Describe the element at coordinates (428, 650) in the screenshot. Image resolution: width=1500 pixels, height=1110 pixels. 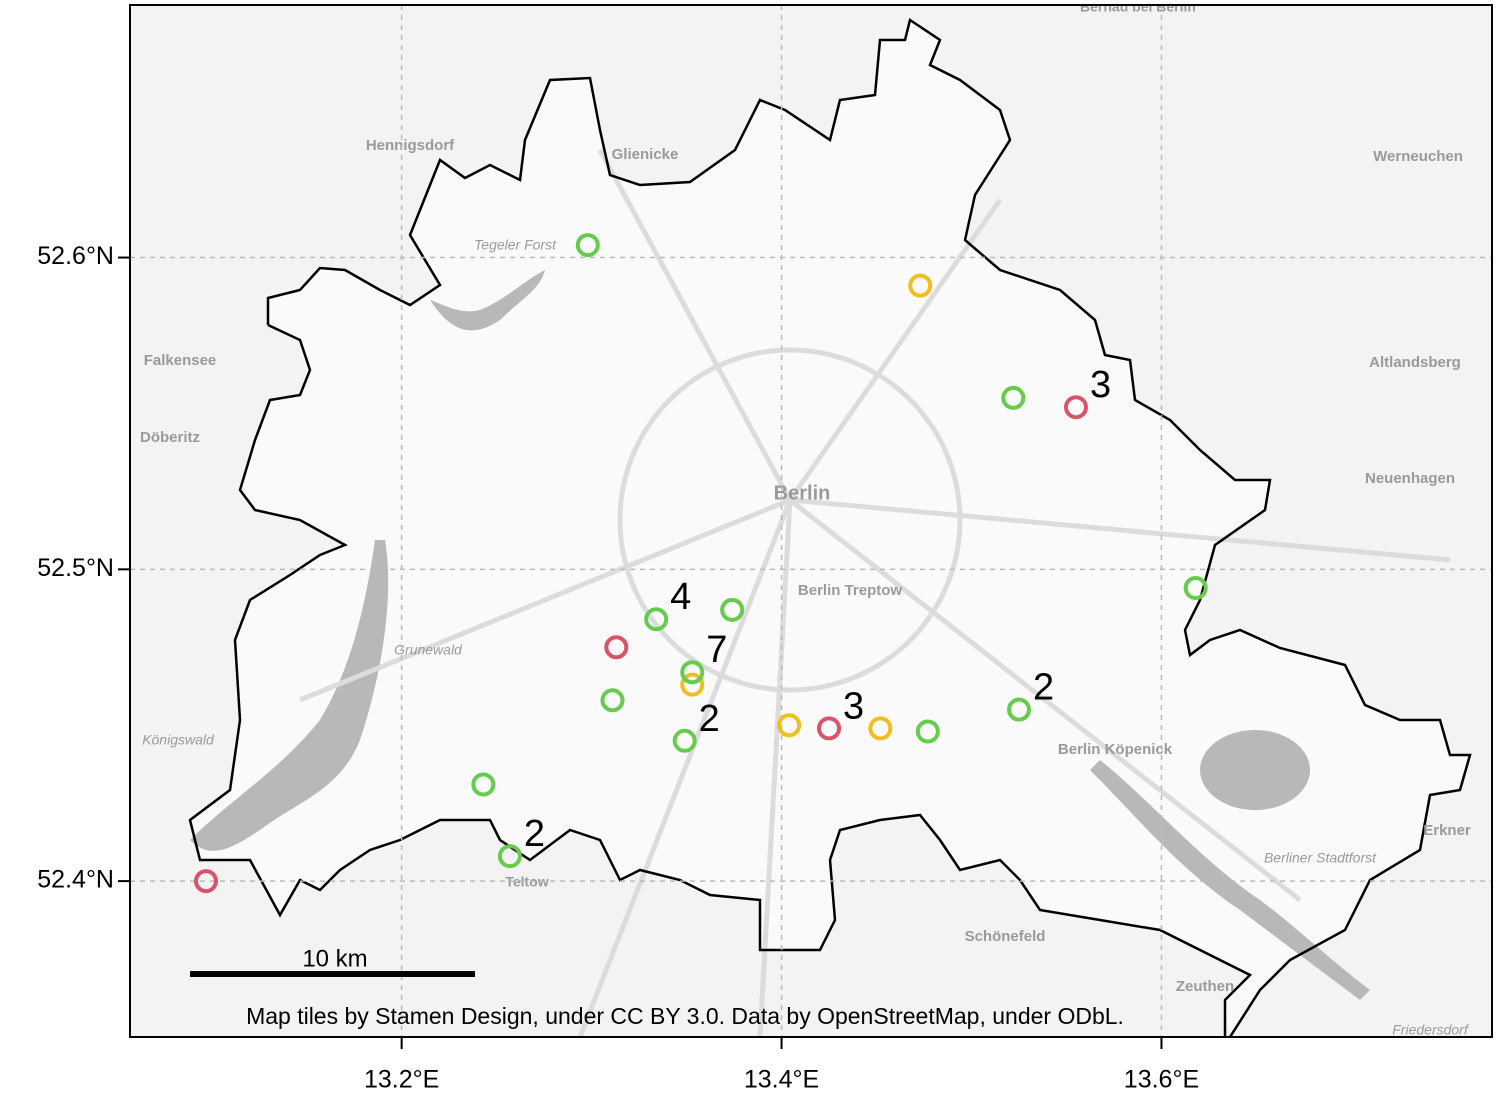
I see `place-label: Grunewald` at that location.